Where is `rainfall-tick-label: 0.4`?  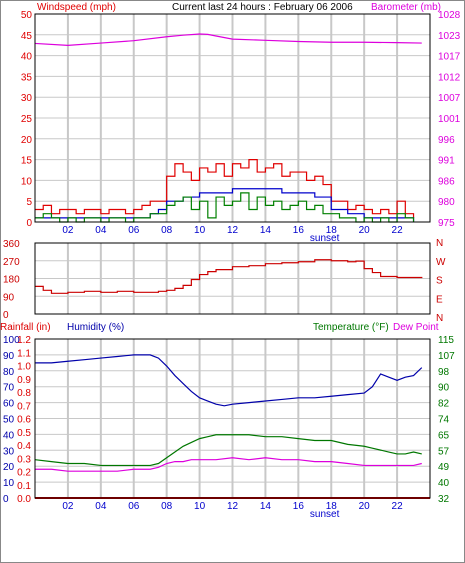 rainfall-tick-label: 0.4 is located at coordinates (24, 446).